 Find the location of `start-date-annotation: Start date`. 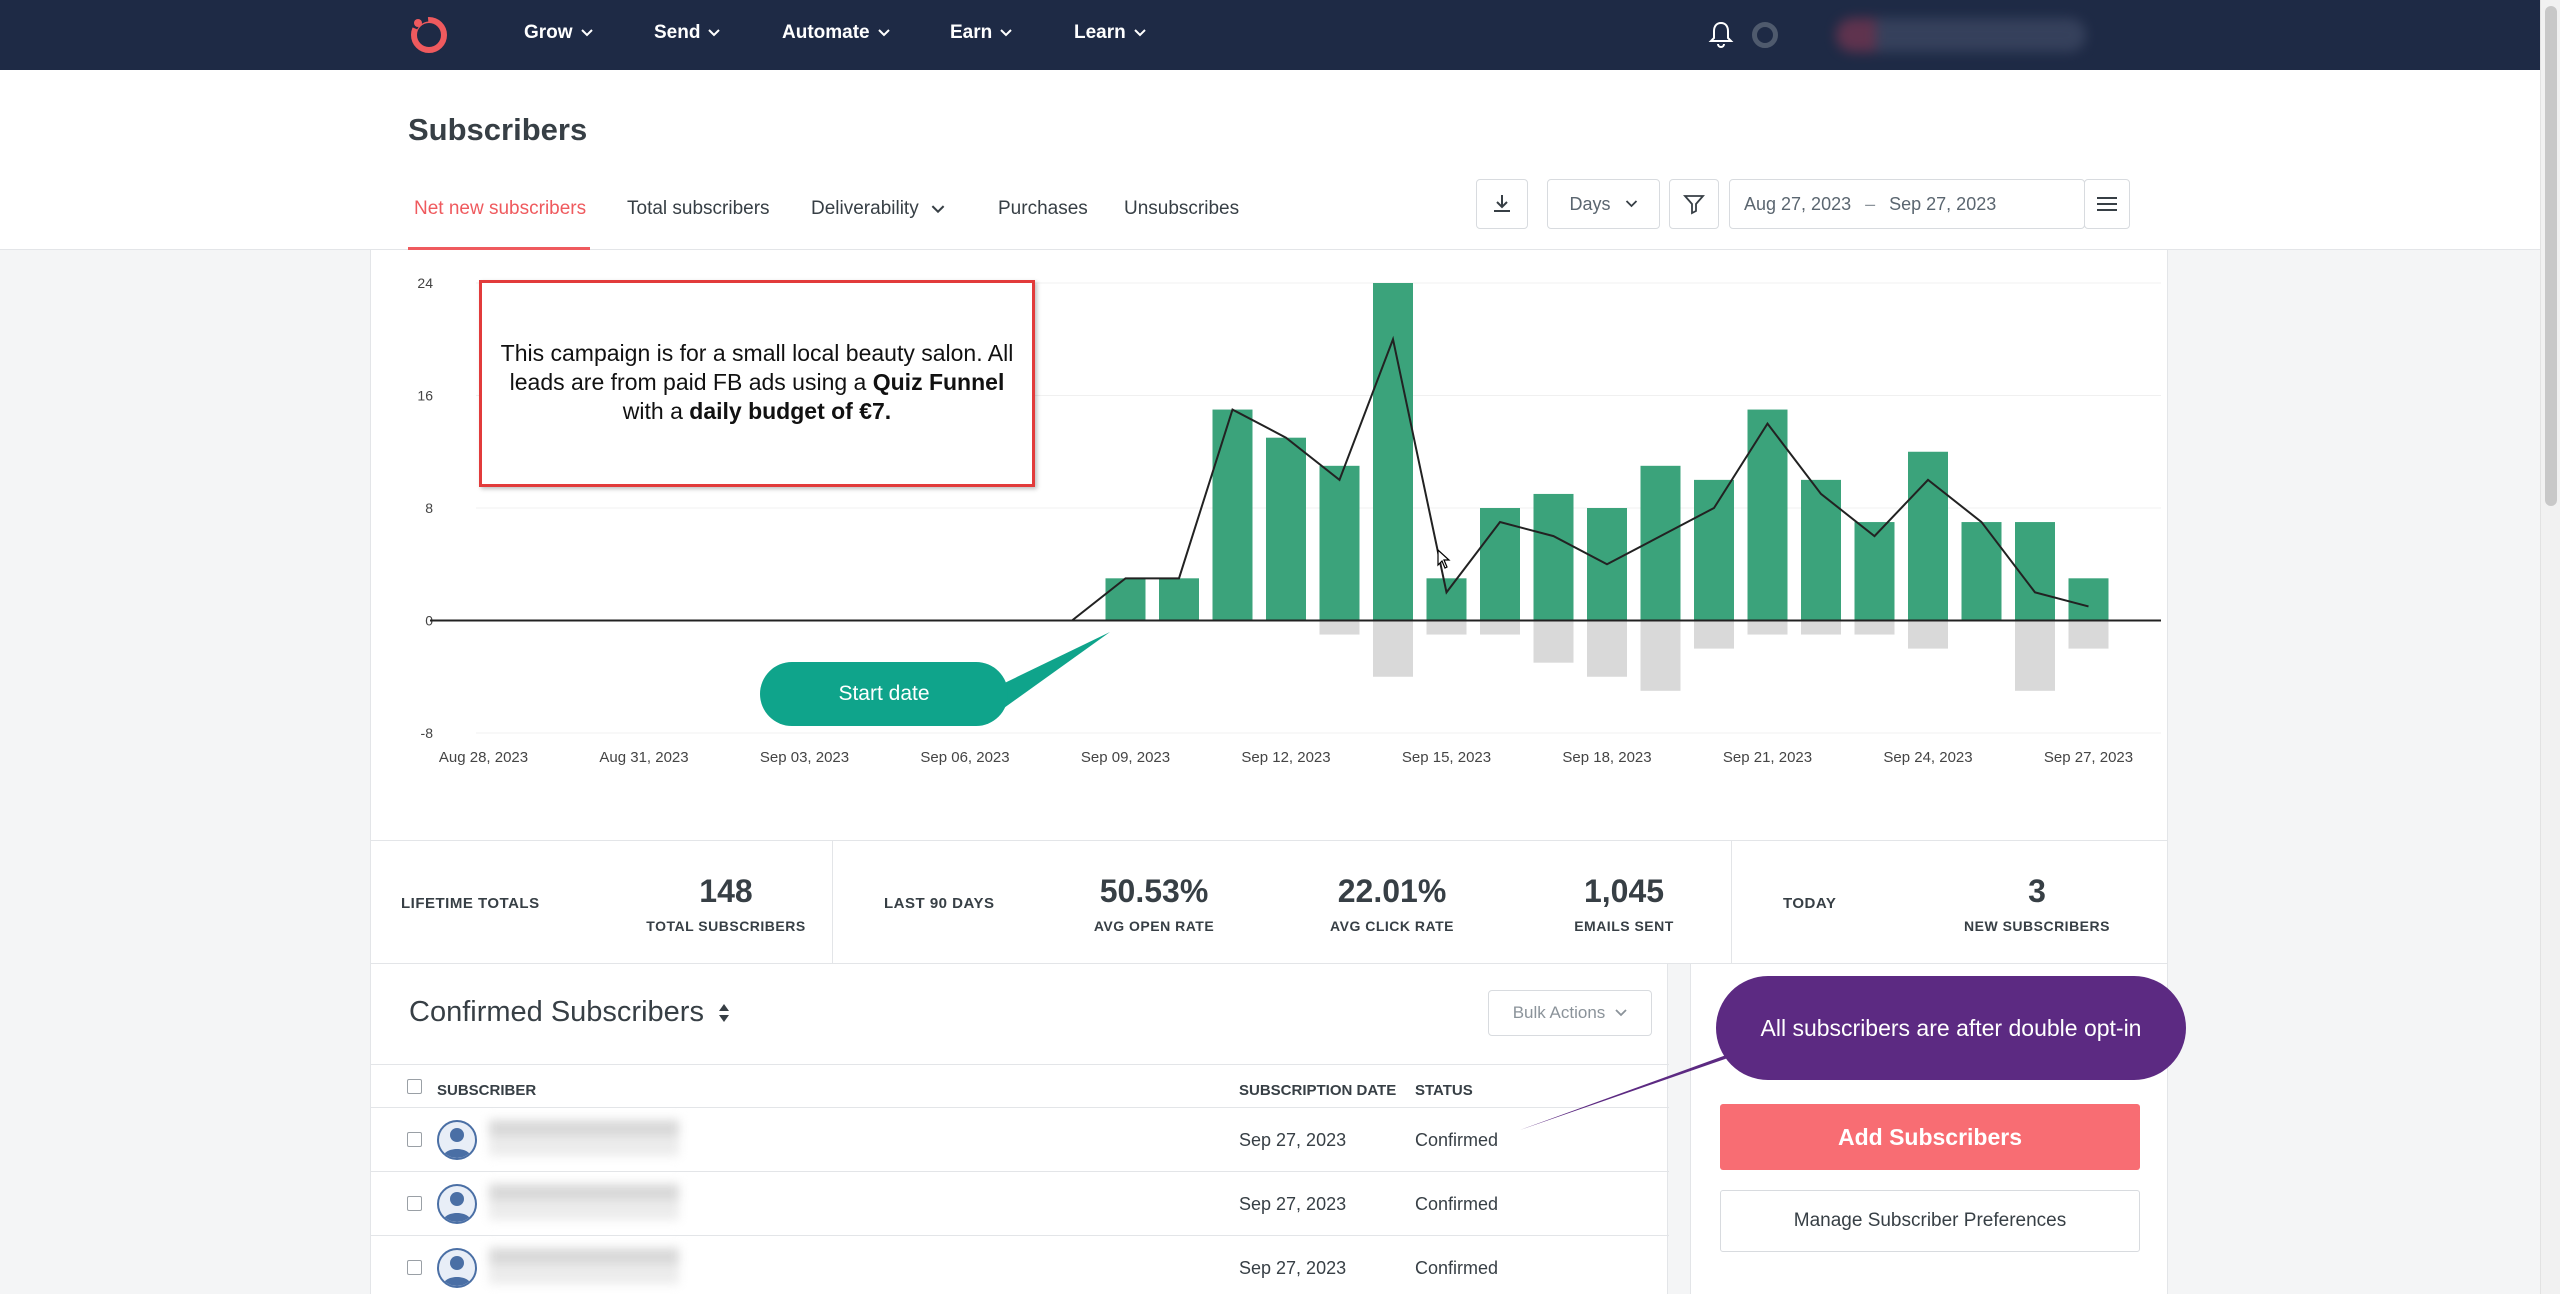

start-date-annotation: Start date is located at coordinates (884, 694).